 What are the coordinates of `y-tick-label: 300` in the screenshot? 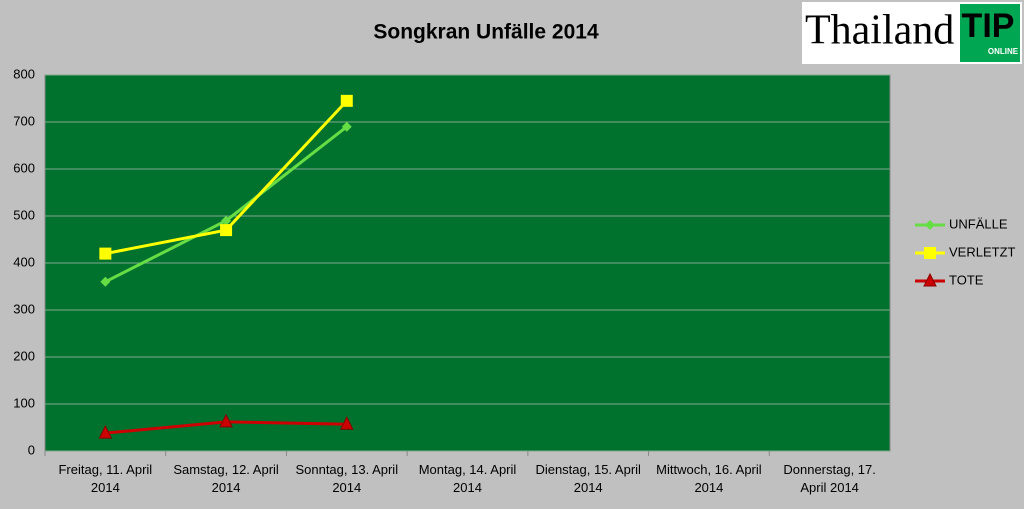 It's located at (24, 308).